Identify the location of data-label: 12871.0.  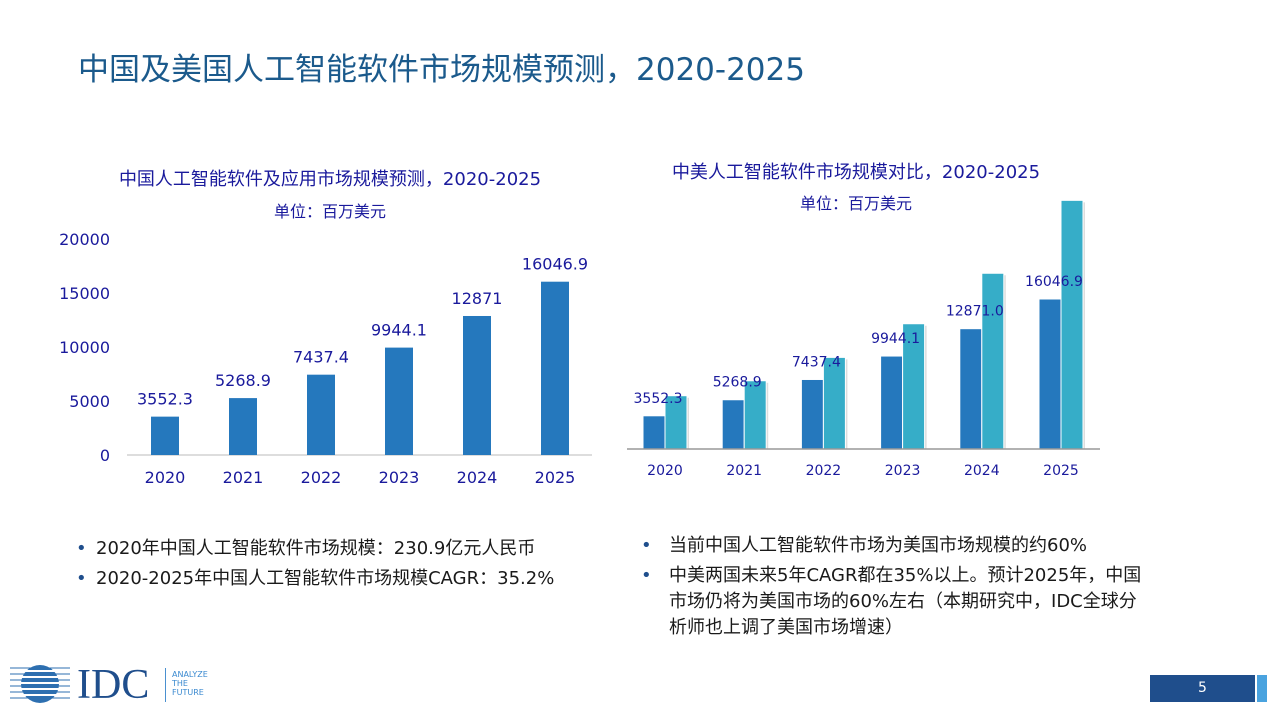
(975, 312).